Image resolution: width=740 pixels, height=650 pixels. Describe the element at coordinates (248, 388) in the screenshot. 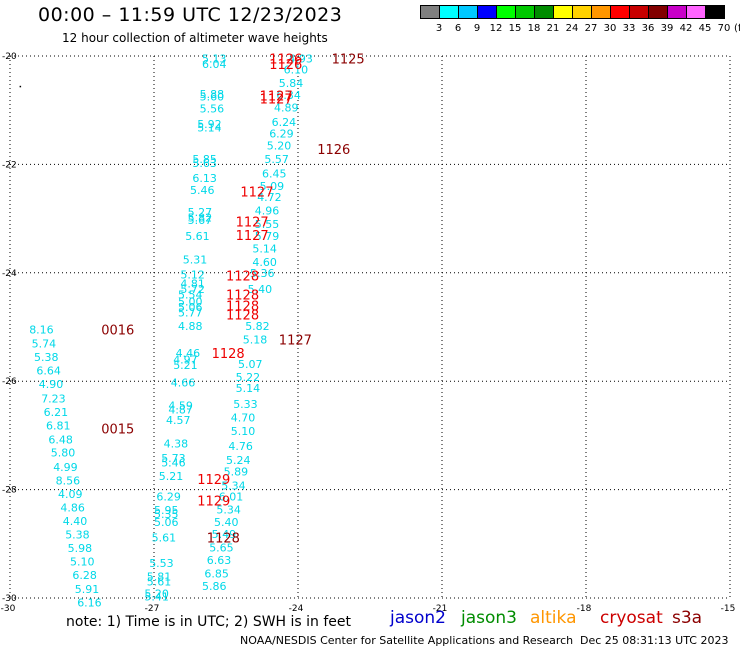

I see `swh-value-label: 5.14` at that location.